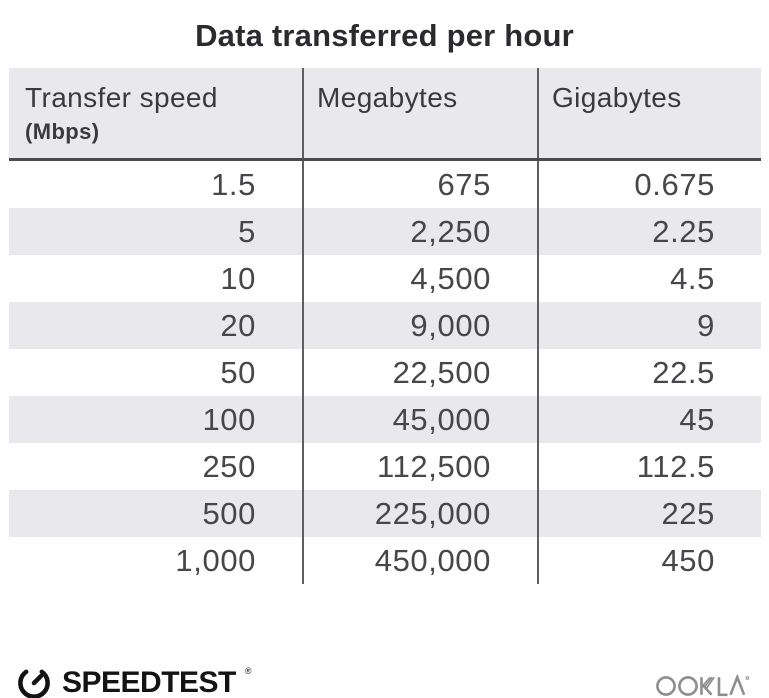  I want to click on cell-megabytes: 9,000, so click(419, 325).